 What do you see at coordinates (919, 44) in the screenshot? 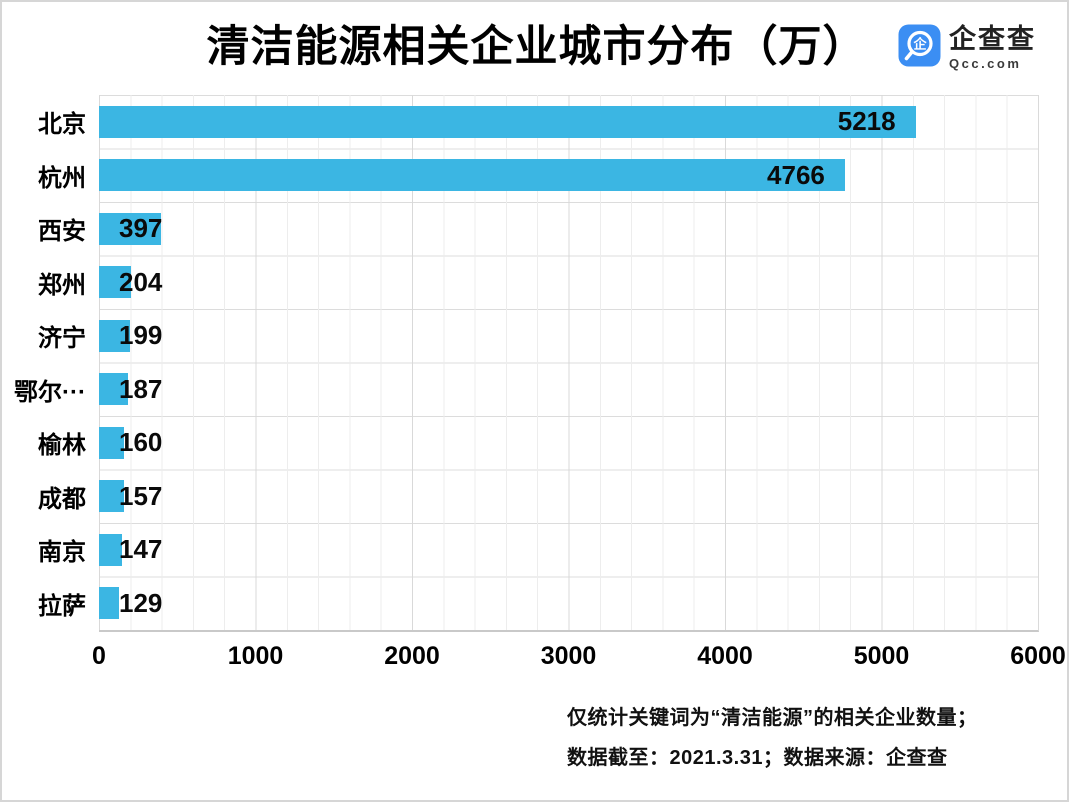
I see `svg-text: 企` at bounding box center [919, 44].